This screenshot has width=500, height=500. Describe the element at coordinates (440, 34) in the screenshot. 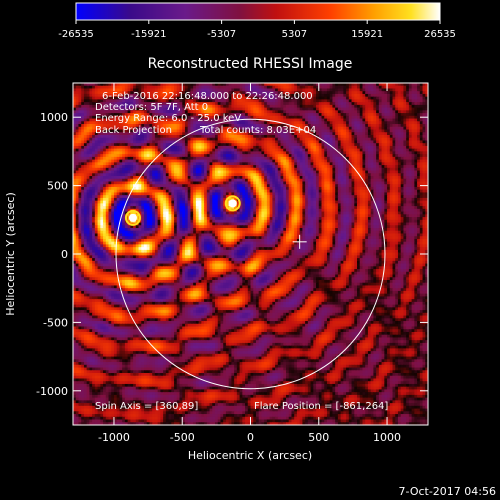

I see `colorbar-tick-label: 26535` at that location.